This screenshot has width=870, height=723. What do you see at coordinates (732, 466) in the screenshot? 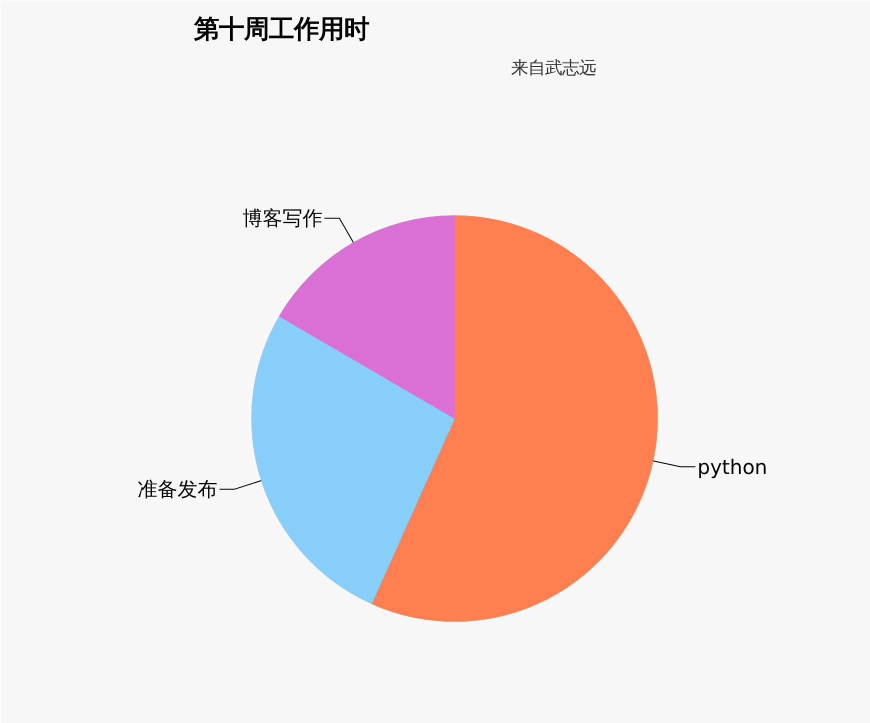
I see `slice-label: python` at bounding box center [732, 466].